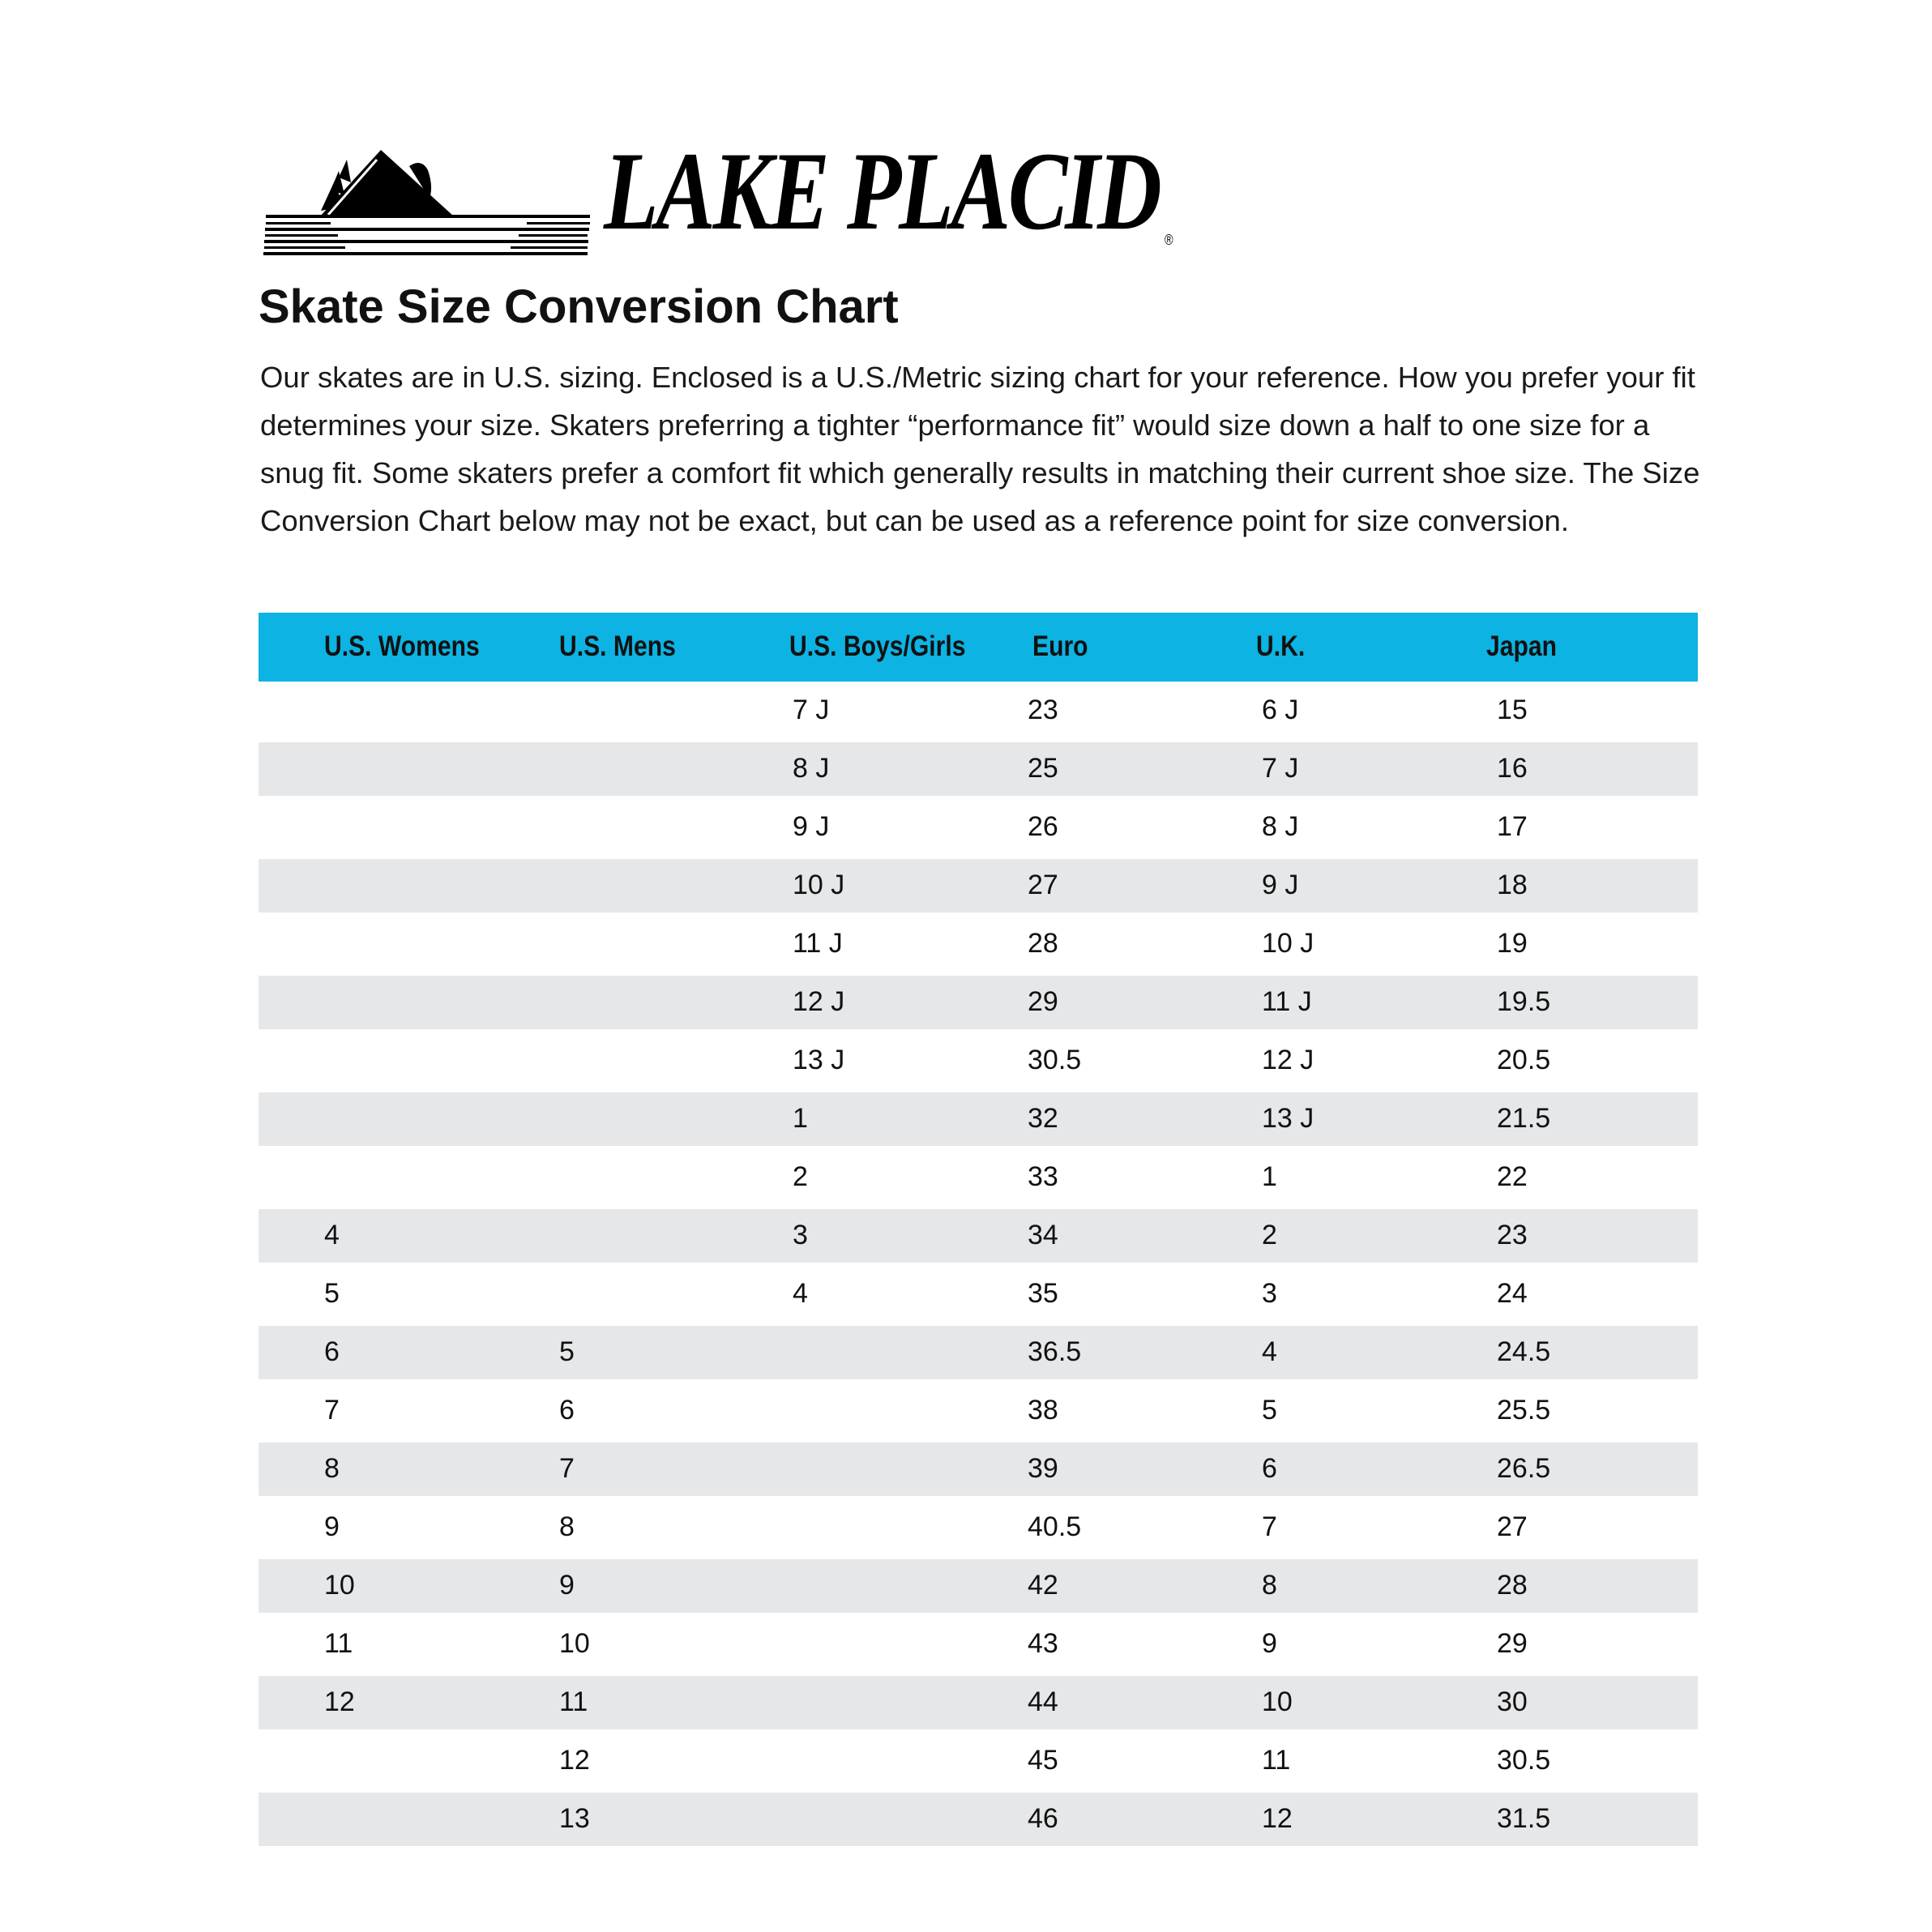 The width and height of the screenshot is (1932, 1932). Describe the element at coordinates (978, 1761) in the screenshot. I see `table-row: 12 45 11 30.5` at that location.